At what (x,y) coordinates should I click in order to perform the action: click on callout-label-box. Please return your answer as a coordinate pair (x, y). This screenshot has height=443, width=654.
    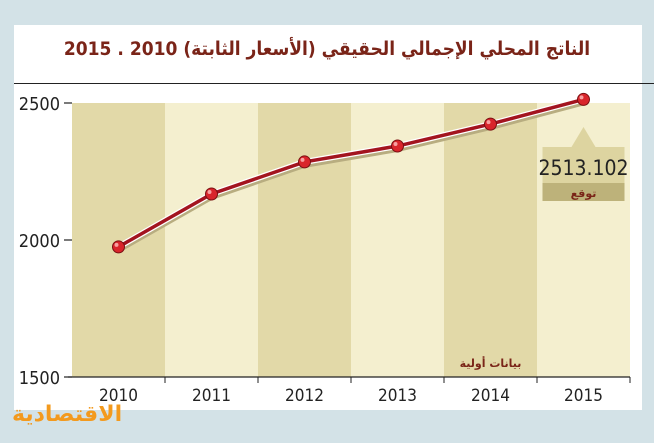
    Looking at the image, I should click on (583, 192).